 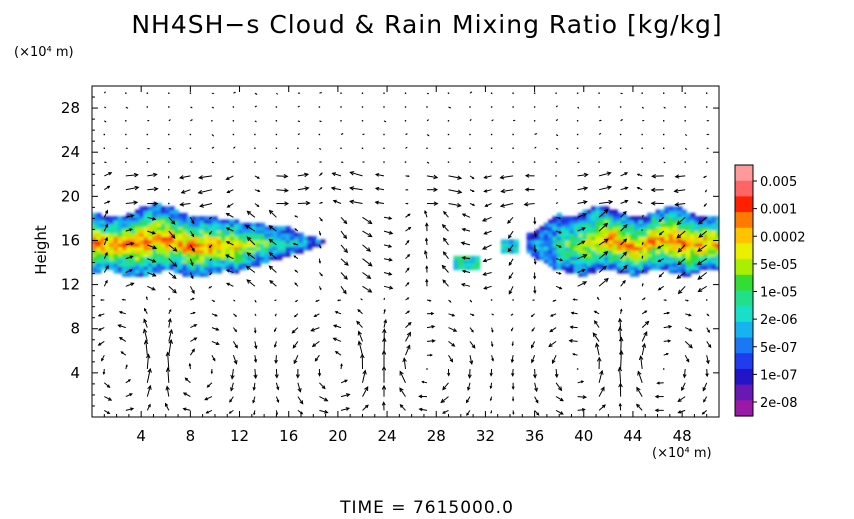 I want to click on colorbar-label: 2e-06, so click(x=779, y=320).